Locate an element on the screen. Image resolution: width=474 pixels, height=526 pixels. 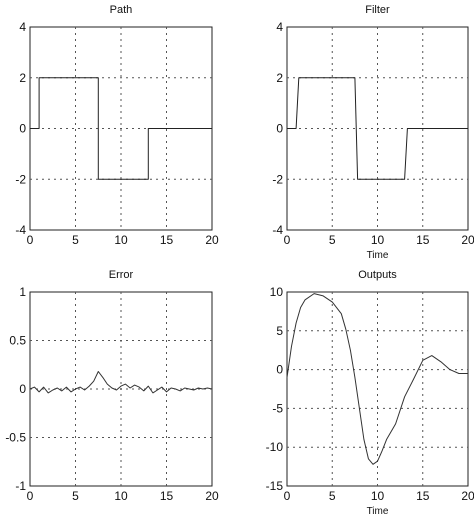
y-tick-label: -1 is located at coordinates (20, 486).